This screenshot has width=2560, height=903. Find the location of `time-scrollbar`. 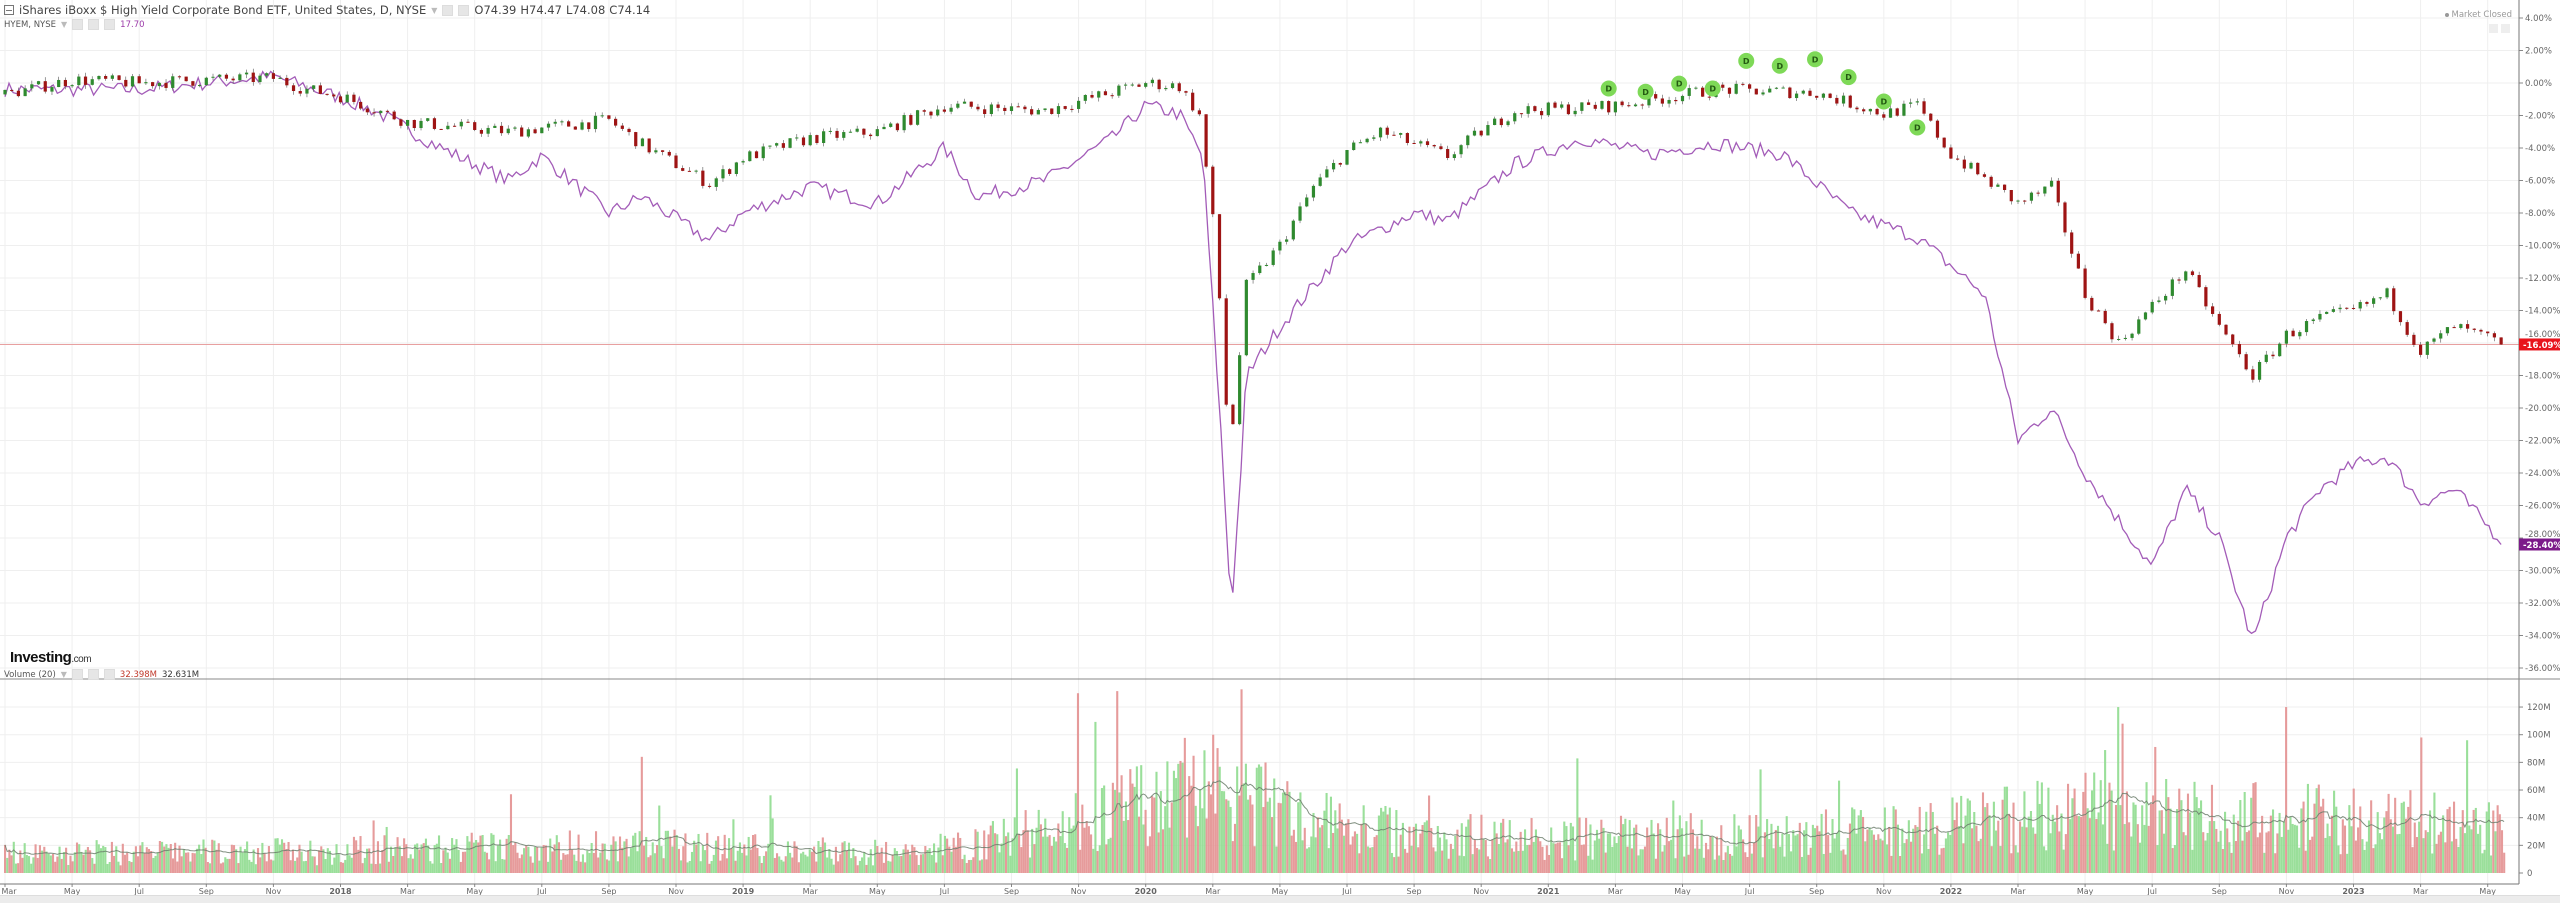

time-scrollbar is located at coordinates (1280, 899).